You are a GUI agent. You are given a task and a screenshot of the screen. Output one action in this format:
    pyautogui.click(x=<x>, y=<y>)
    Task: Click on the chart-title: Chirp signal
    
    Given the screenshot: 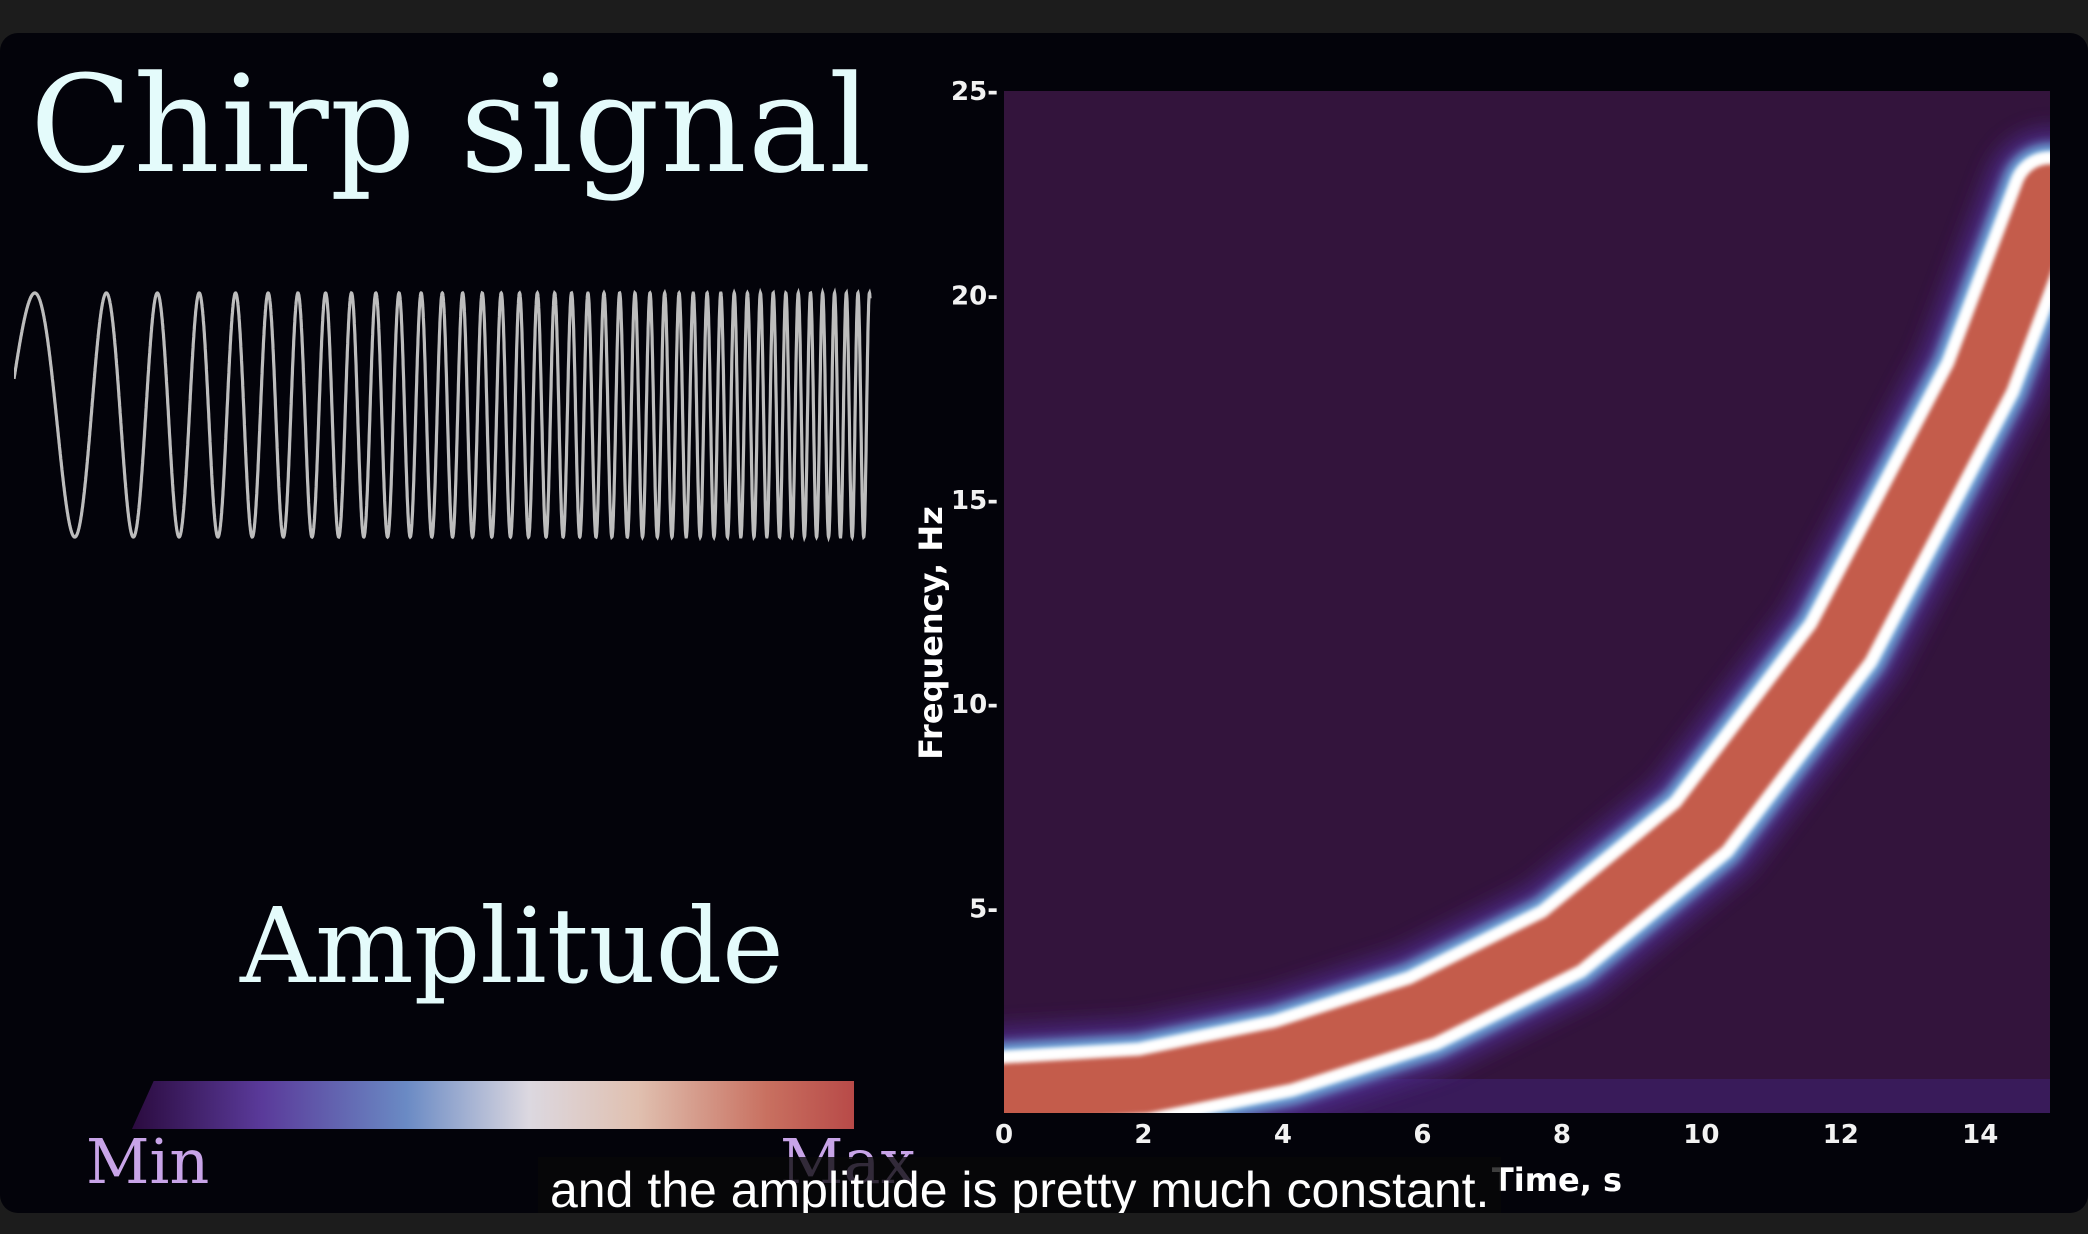 What is the action you would take?
    pyautogui.click(x=451, y=125)
    